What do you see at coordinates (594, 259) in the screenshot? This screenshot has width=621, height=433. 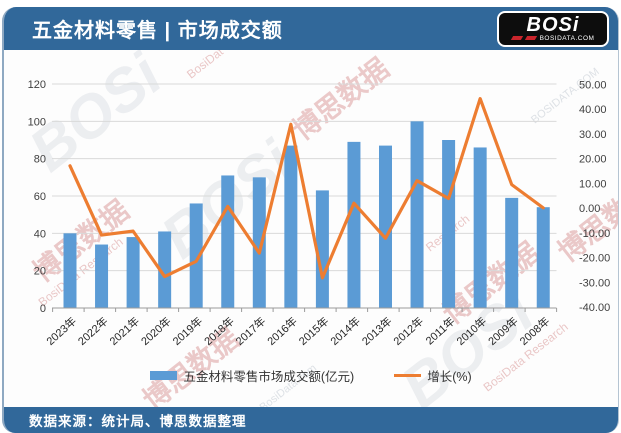 I see `right-axis-label: -20.00` at bounding box center [594, 259].